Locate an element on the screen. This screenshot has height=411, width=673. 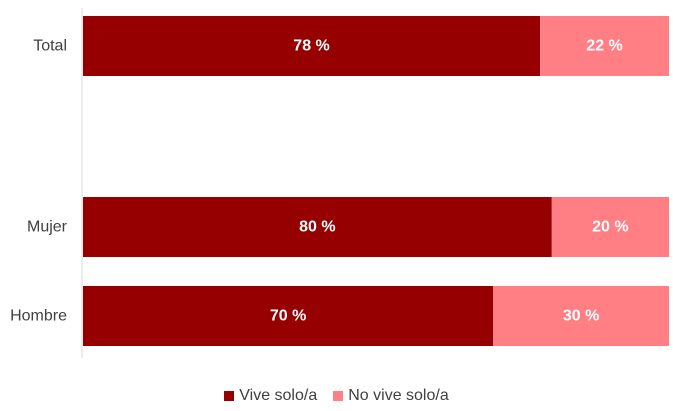
bar-label-hombre-series-0: 70 % is located at coordinates (288, 316).